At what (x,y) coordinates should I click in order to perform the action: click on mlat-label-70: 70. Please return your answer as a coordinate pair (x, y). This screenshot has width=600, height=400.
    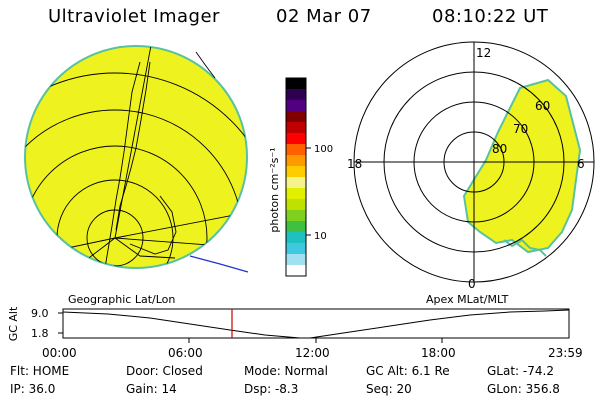
    Looking at the image, I should click on (520, 129).